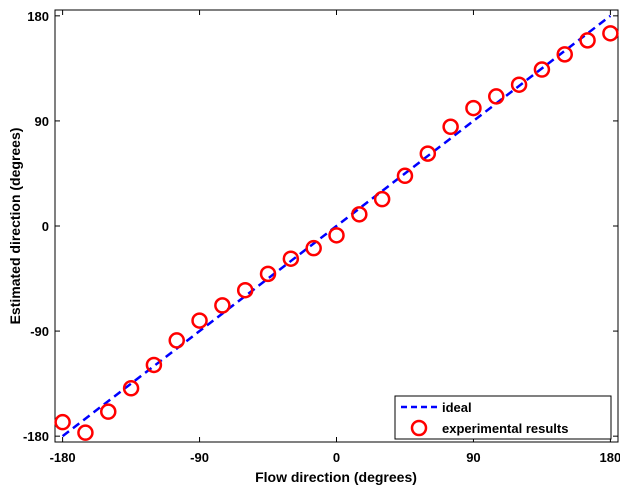 Image resolution: width=620 pixels, height=486 pixels. I want to click on legend: ideal experimental results, so click(503, 417).